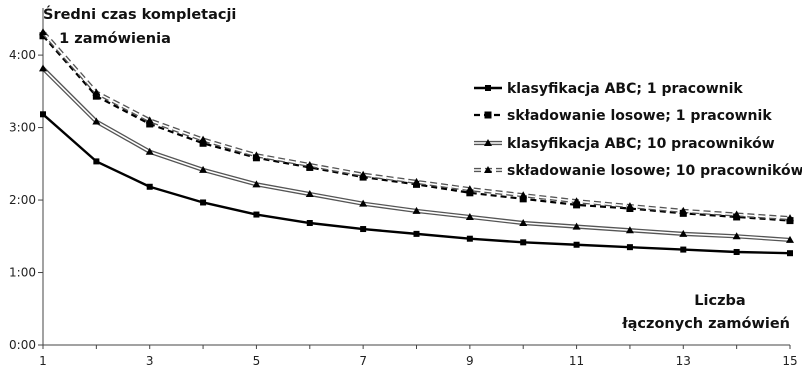 Image resolution: width=802 pixels, height=371 pixels. Describe the element at coordinates (22, 128) in the screenshot. I see `y-tick-label: 3:00` at that location.